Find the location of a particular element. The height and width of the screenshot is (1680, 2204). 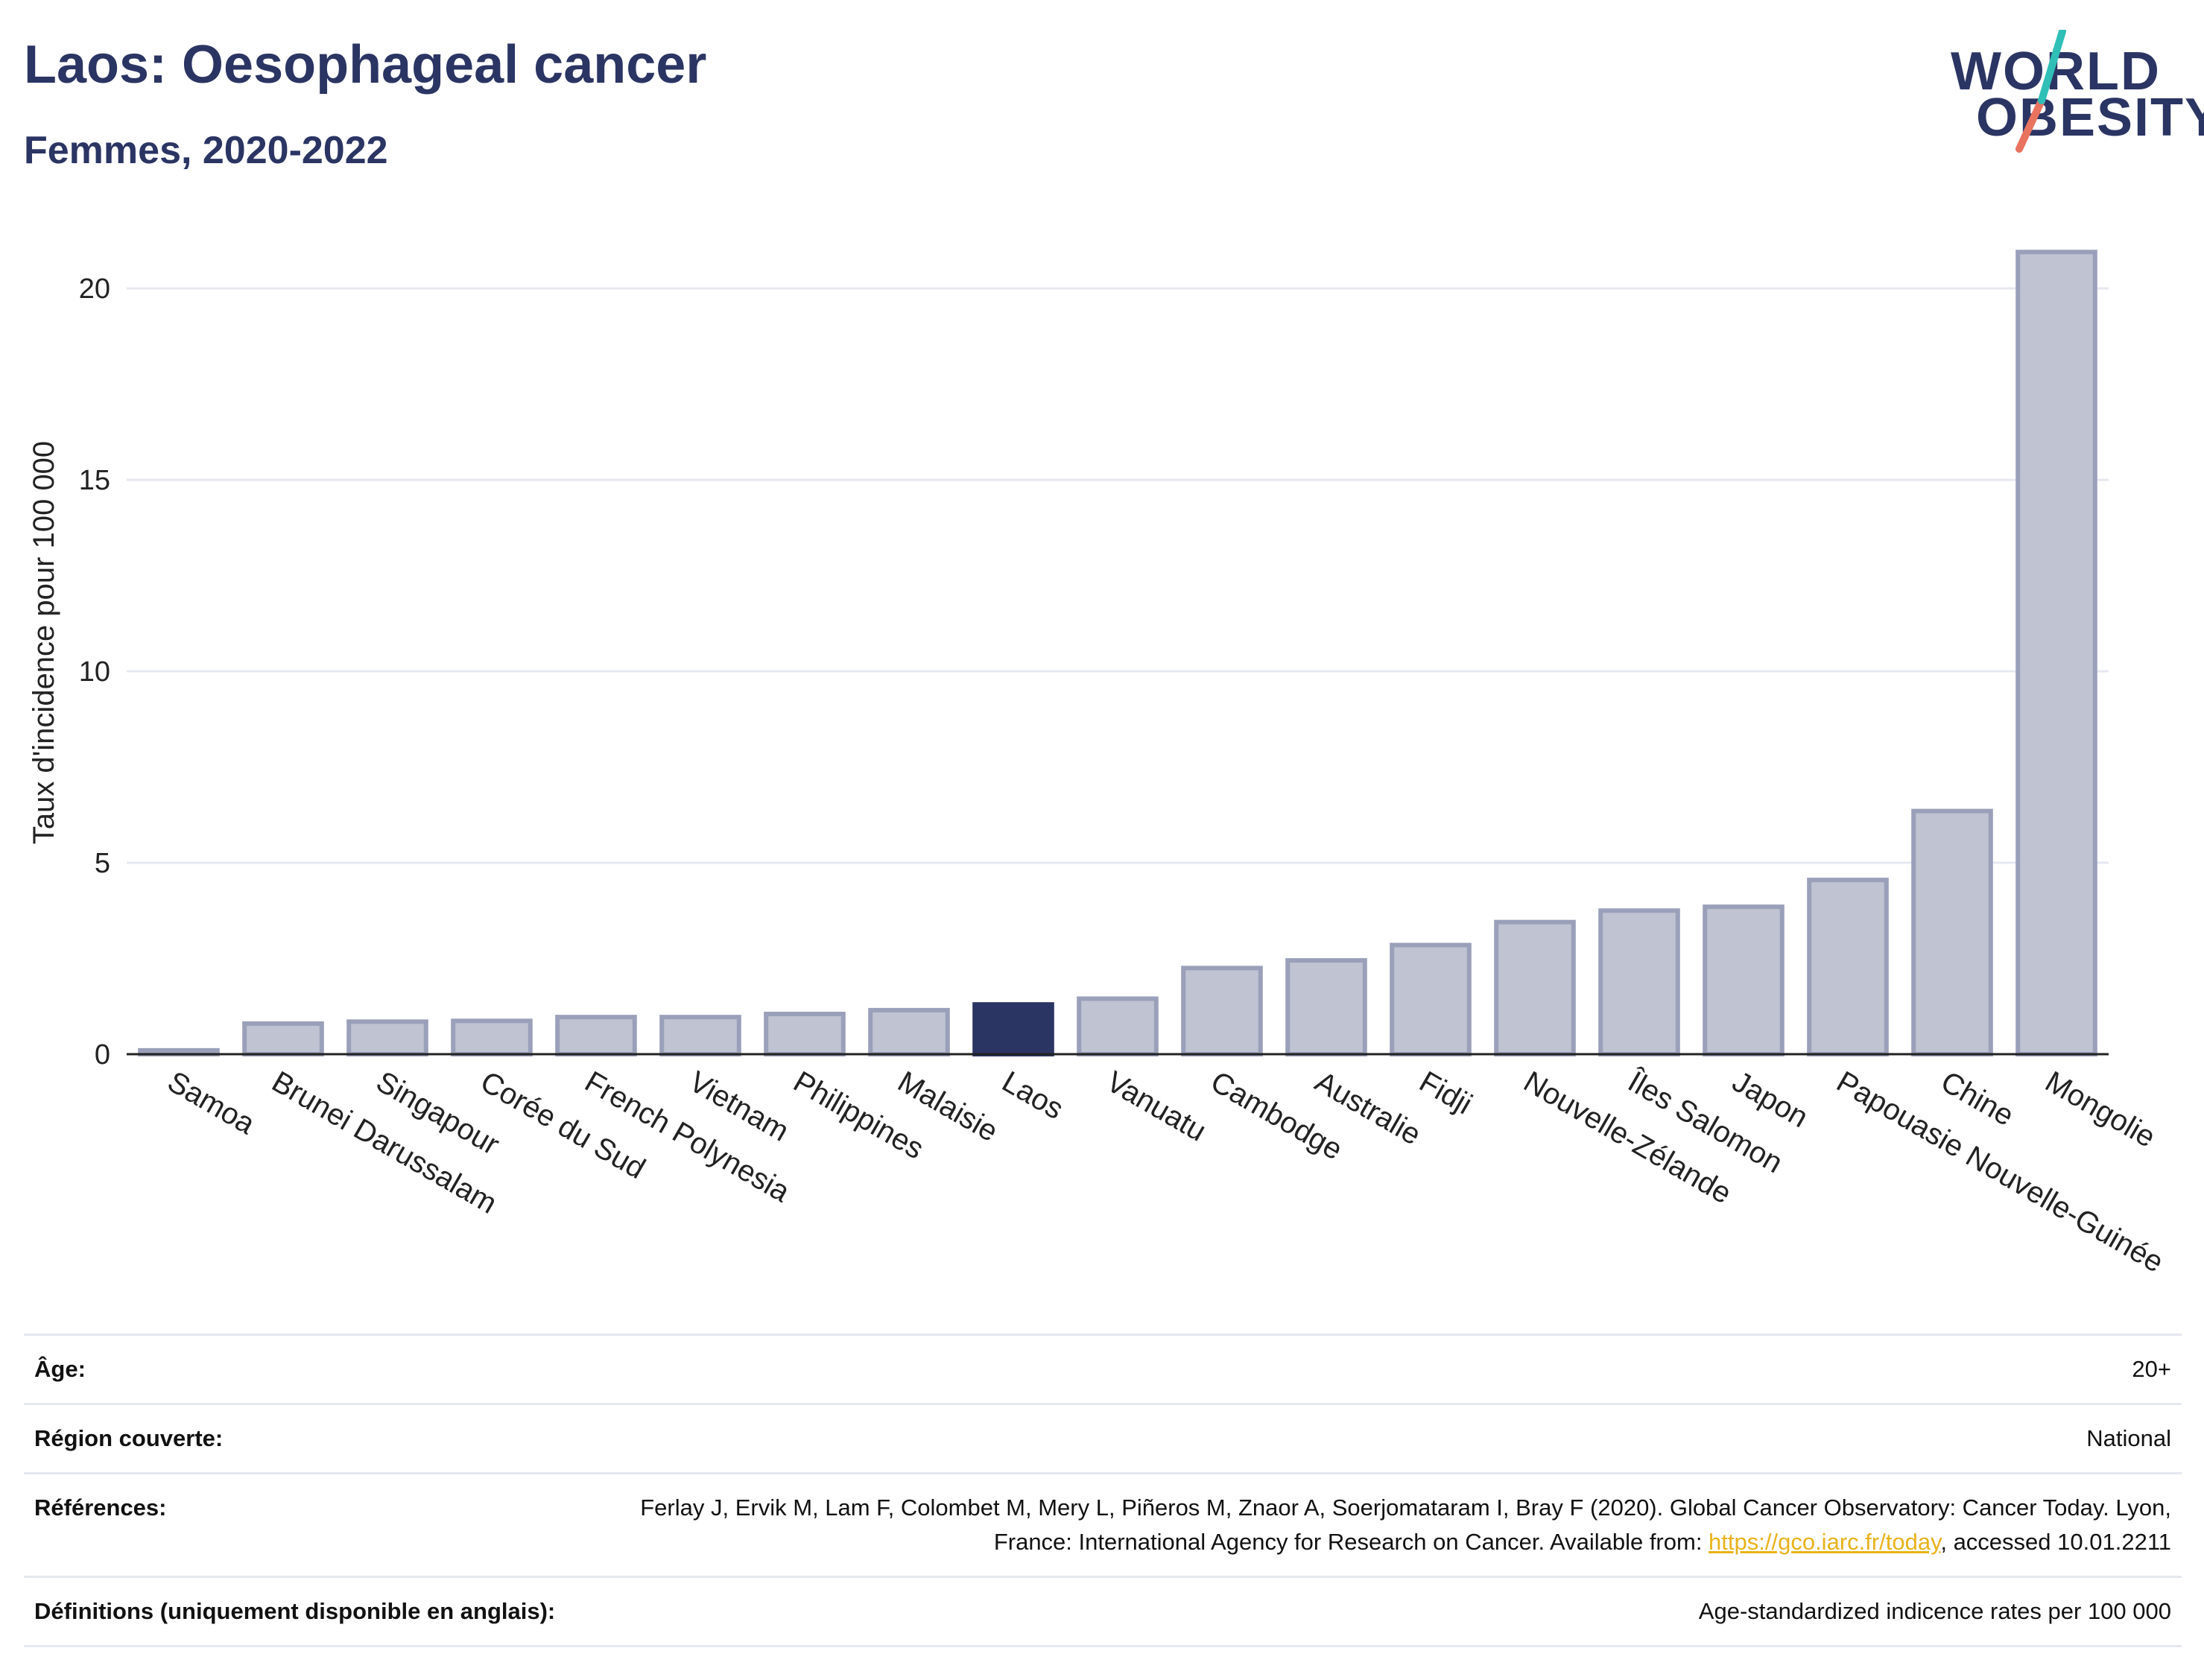

meta-row-age: Âge: 20+ is located at coordinates (1103, 1368).